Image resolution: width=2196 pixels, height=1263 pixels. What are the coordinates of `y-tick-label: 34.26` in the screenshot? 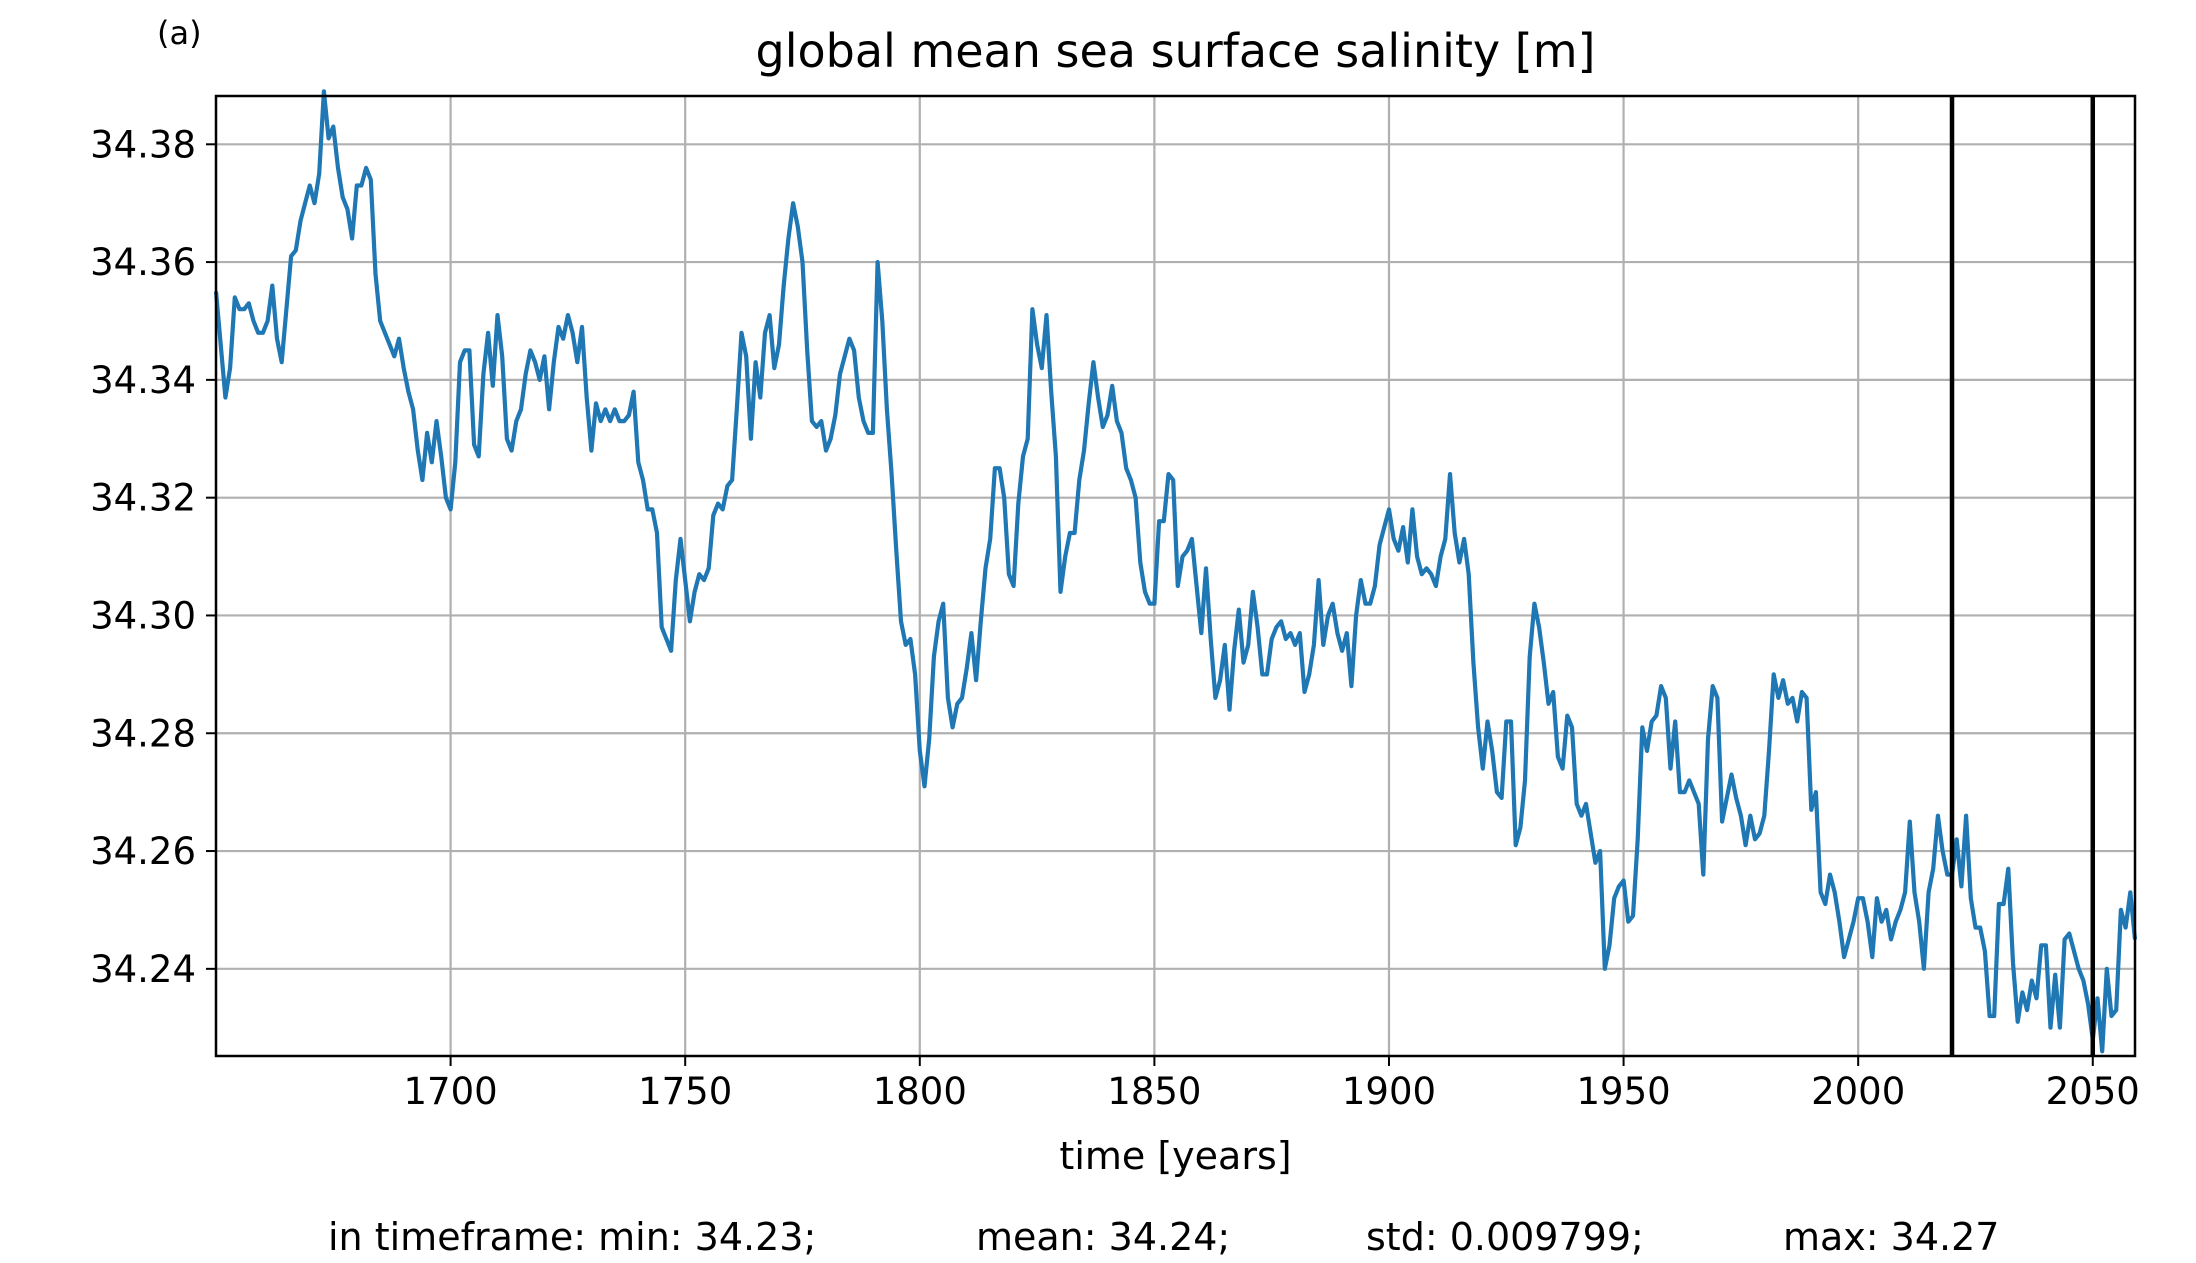 It's located at (143, 851).